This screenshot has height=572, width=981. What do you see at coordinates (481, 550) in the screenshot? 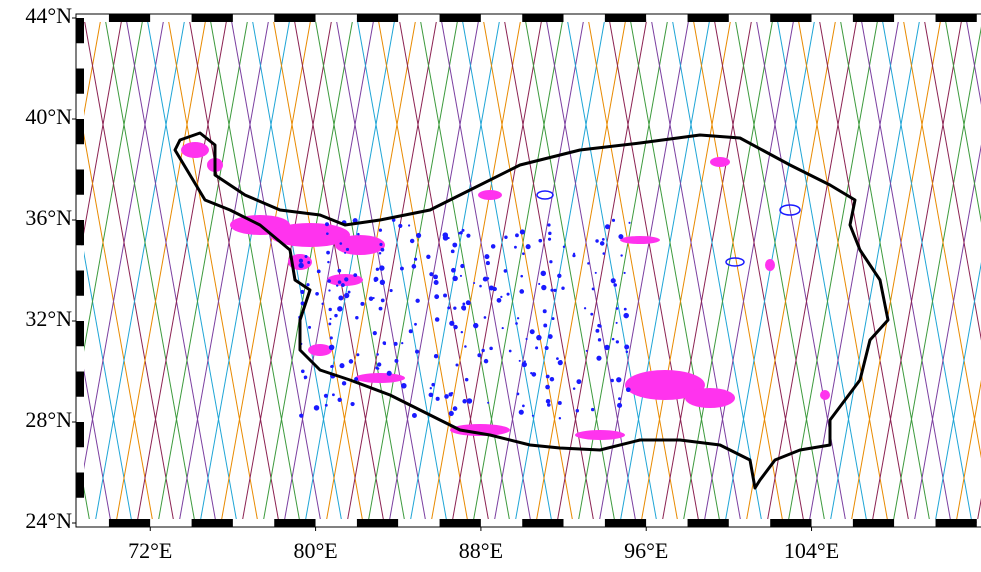
I see `x-tick-label: 88°E` at bounding box center [481, 550].